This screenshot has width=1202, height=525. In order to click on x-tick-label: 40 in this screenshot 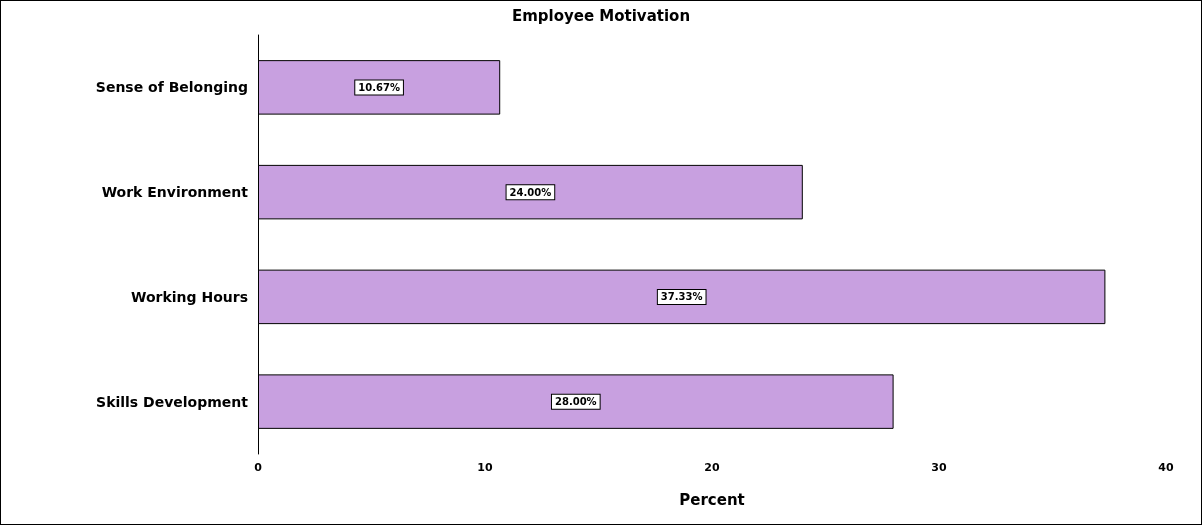, I will do `click(1166, 467)`.